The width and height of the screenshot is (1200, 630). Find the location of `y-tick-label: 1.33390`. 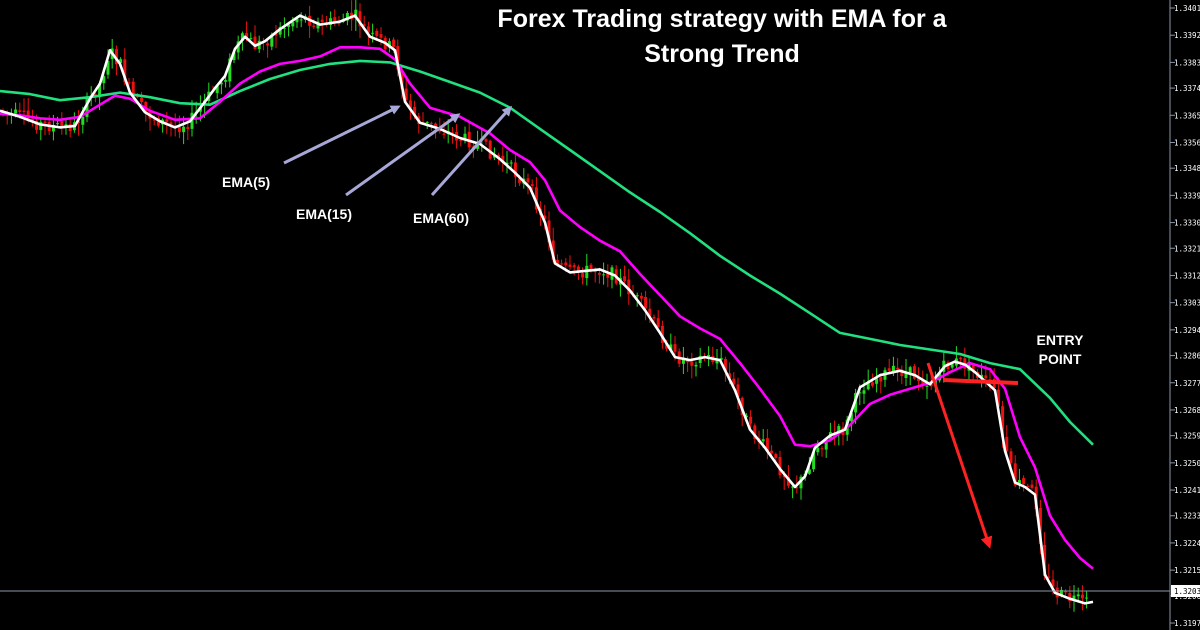

y-tick-label: 1.33390 is located at coordinates (1187, 195).